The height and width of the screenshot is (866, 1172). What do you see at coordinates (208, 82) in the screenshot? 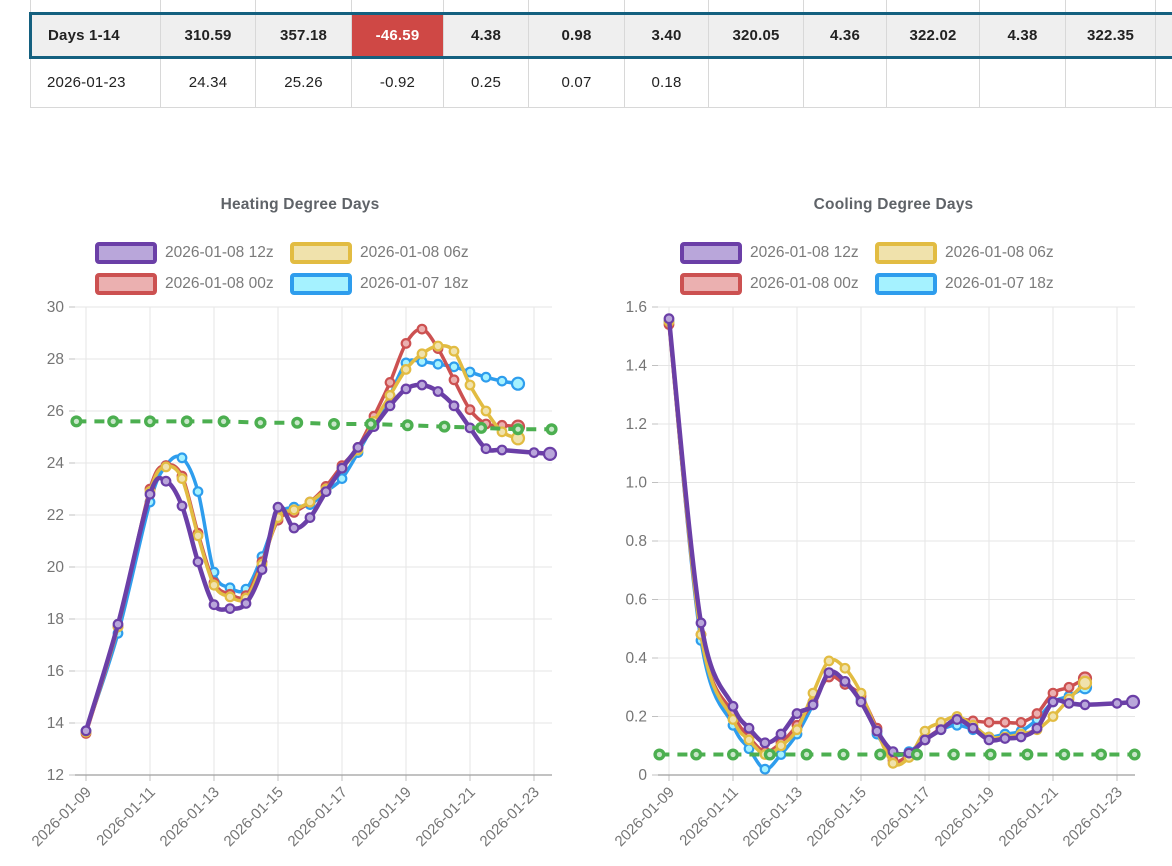
I see `value-cell: 24.34` at bounding box center [208, 82].